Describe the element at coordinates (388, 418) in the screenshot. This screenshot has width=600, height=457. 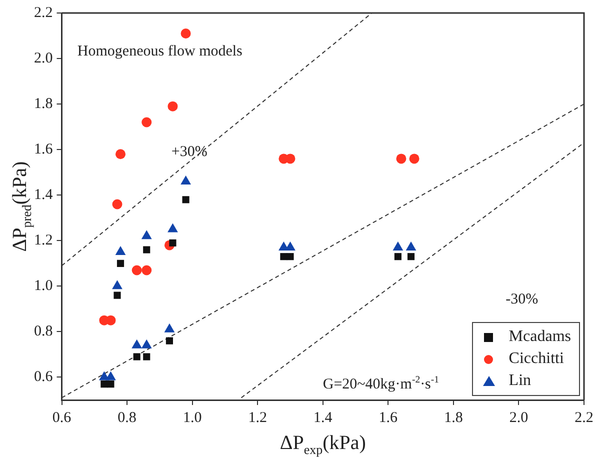
I see `x-tick-label: 1.6` at that location.